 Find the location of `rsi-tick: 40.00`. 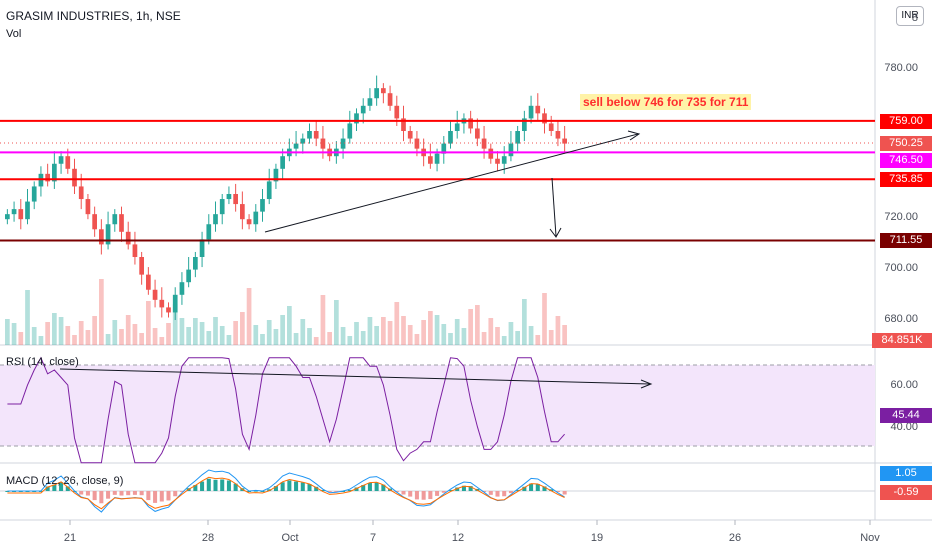

rsi-tick: 40.00 is located at coordinates (904, 427).